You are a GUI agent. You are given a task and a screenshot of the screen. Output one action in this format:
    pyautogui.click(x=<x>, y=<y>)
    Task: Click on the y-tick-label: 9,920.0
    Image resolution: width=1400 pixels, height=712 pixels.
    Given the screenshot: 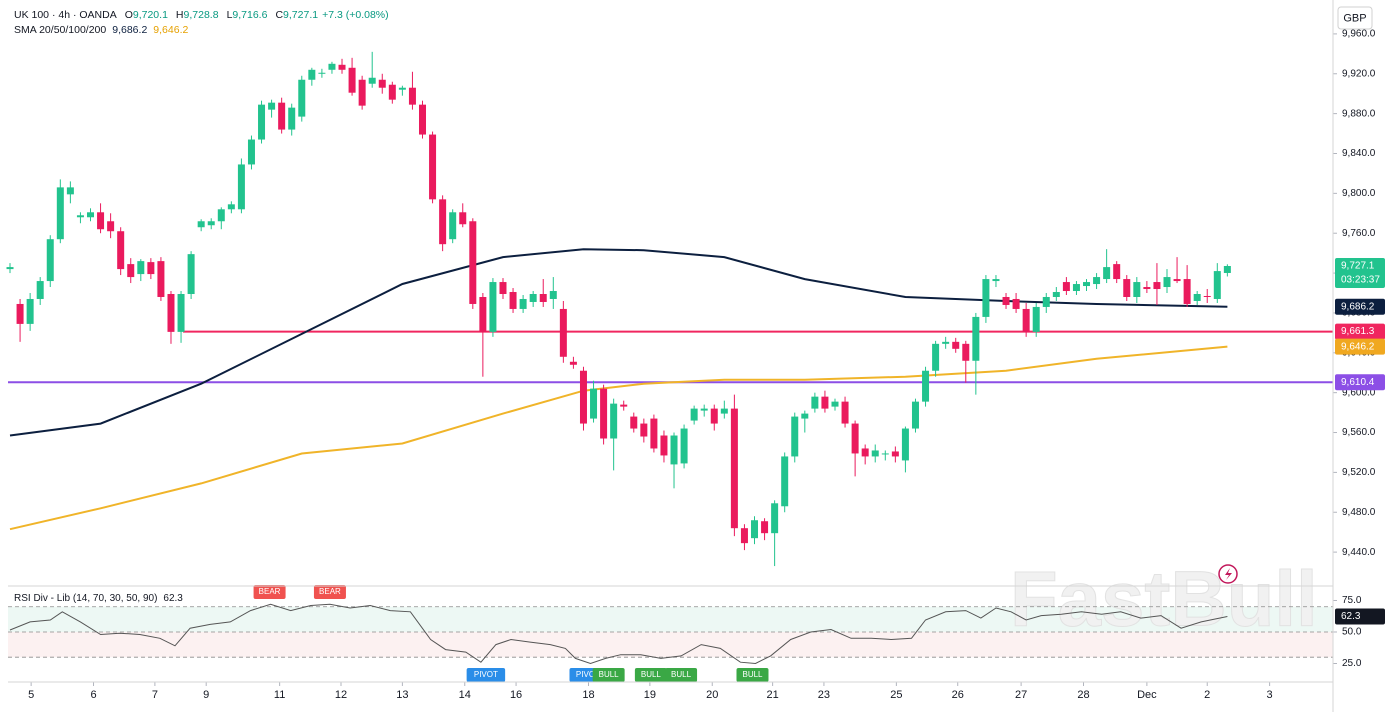 What is the action you would take?
    pyautogui.click(x=1359, y=73)
    